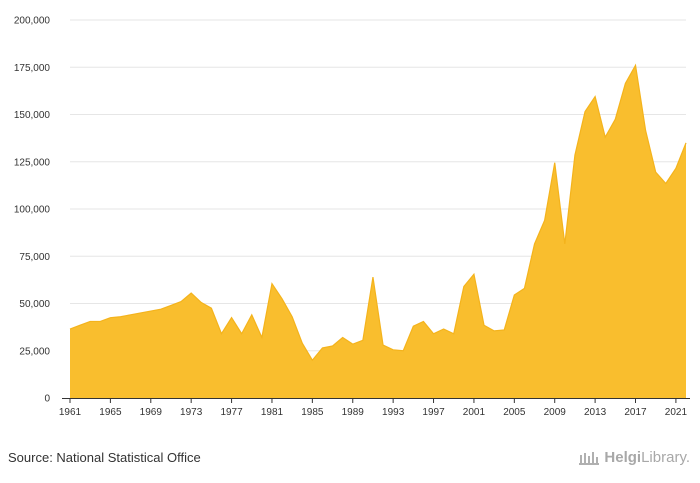  What do you see at coordinates (191, 412) in the screenshot?
I see `x-tick-label: 1973` at bounding box center [191, 412].